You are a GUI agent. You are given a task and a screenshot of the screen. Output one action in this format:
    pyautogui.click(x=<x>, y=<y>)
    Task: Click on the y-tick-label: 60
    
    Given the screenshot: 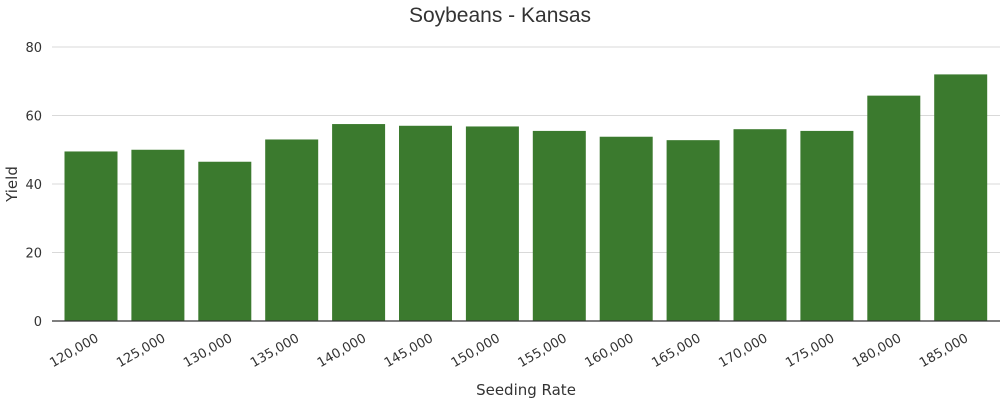 What is the action you would take?
    pyautogui.click(x=33, y=117)
    